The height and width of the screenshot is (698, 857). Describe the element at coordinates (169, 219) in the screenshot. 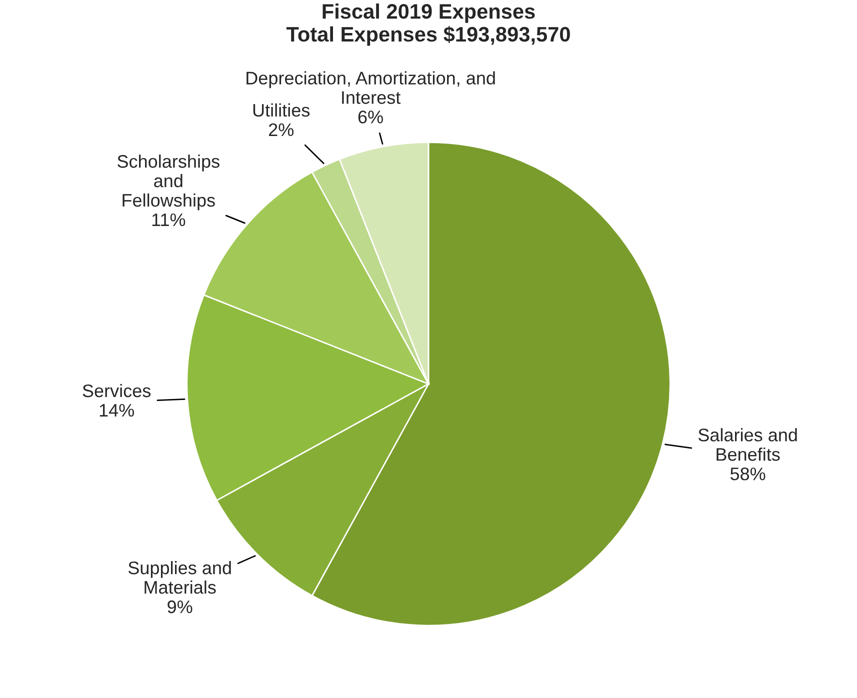

I see `data-label: 11%` at that location.